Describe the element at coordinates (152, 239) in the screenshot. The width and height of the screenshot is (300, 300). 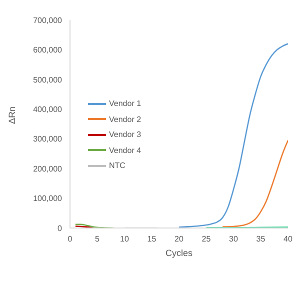
I see `x-tick-label: 15` at that location.